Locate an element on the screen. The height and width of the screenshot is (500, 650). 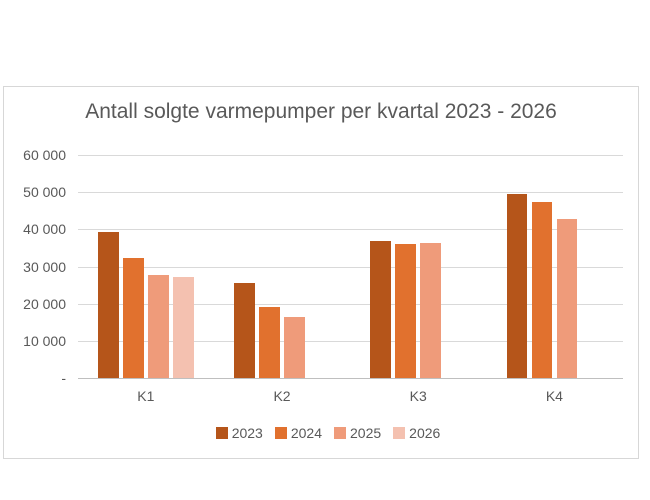
y-axis-tick-label: 10 000 is located at coordinates (44, 340).